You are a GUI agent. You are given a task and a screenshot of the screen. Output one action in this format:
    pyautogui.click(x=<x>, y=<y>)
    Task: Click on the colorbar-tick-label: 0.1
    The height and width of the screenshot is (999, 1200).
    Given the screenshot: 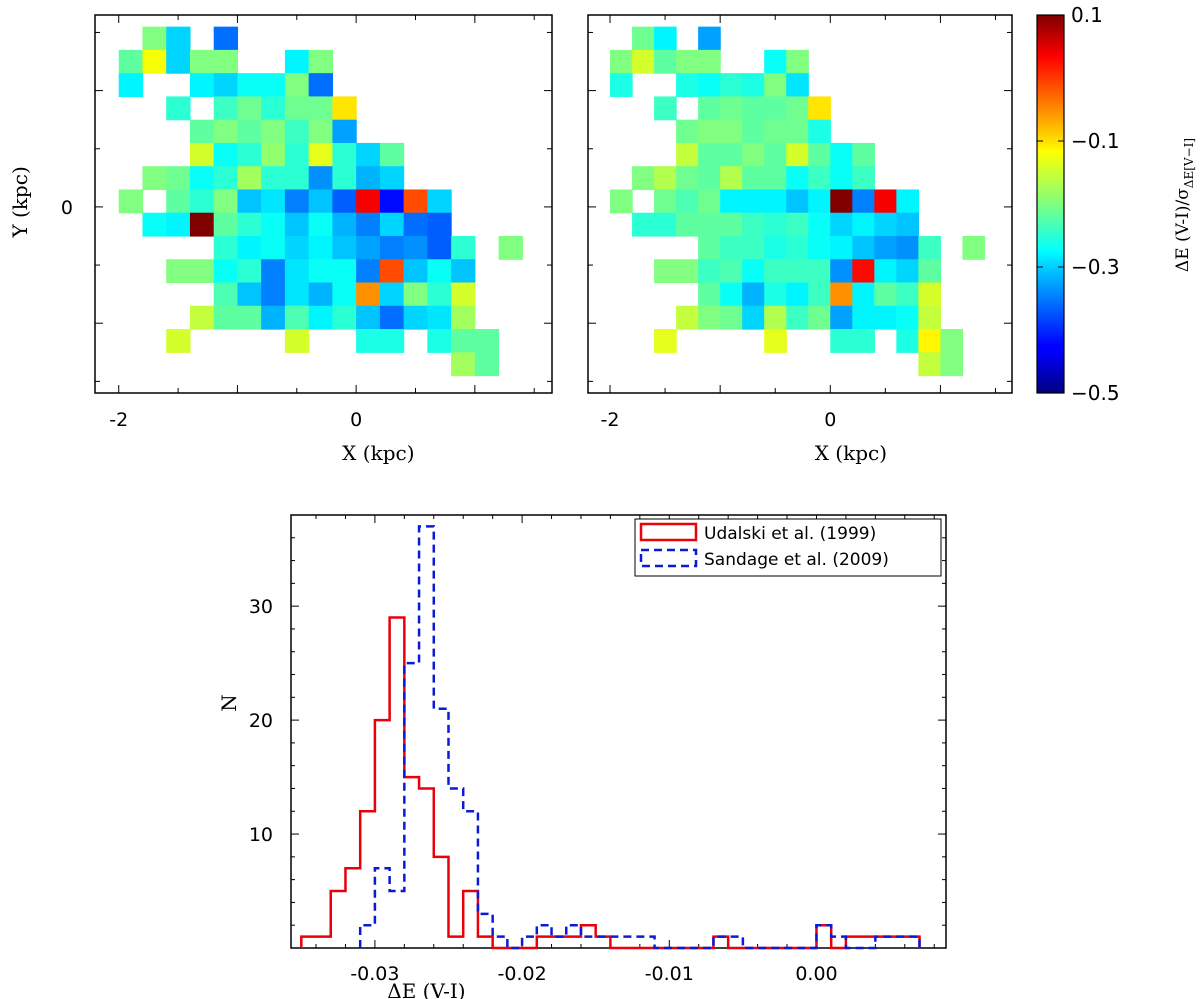 What is the action you would take?
    pyautogui.click(x=1087, y=15)
    